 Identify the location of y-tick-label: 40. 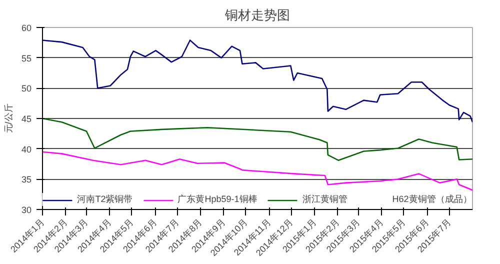
(26, 149).